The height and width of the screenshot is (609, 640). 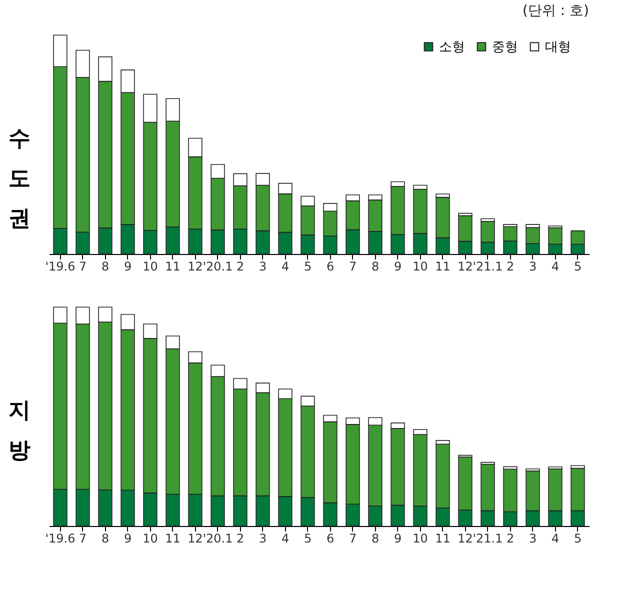 What do you see at coordinates (505, 47) in the screenshot?
I see `legend-label: 중형` at bounding box center [505, 47].